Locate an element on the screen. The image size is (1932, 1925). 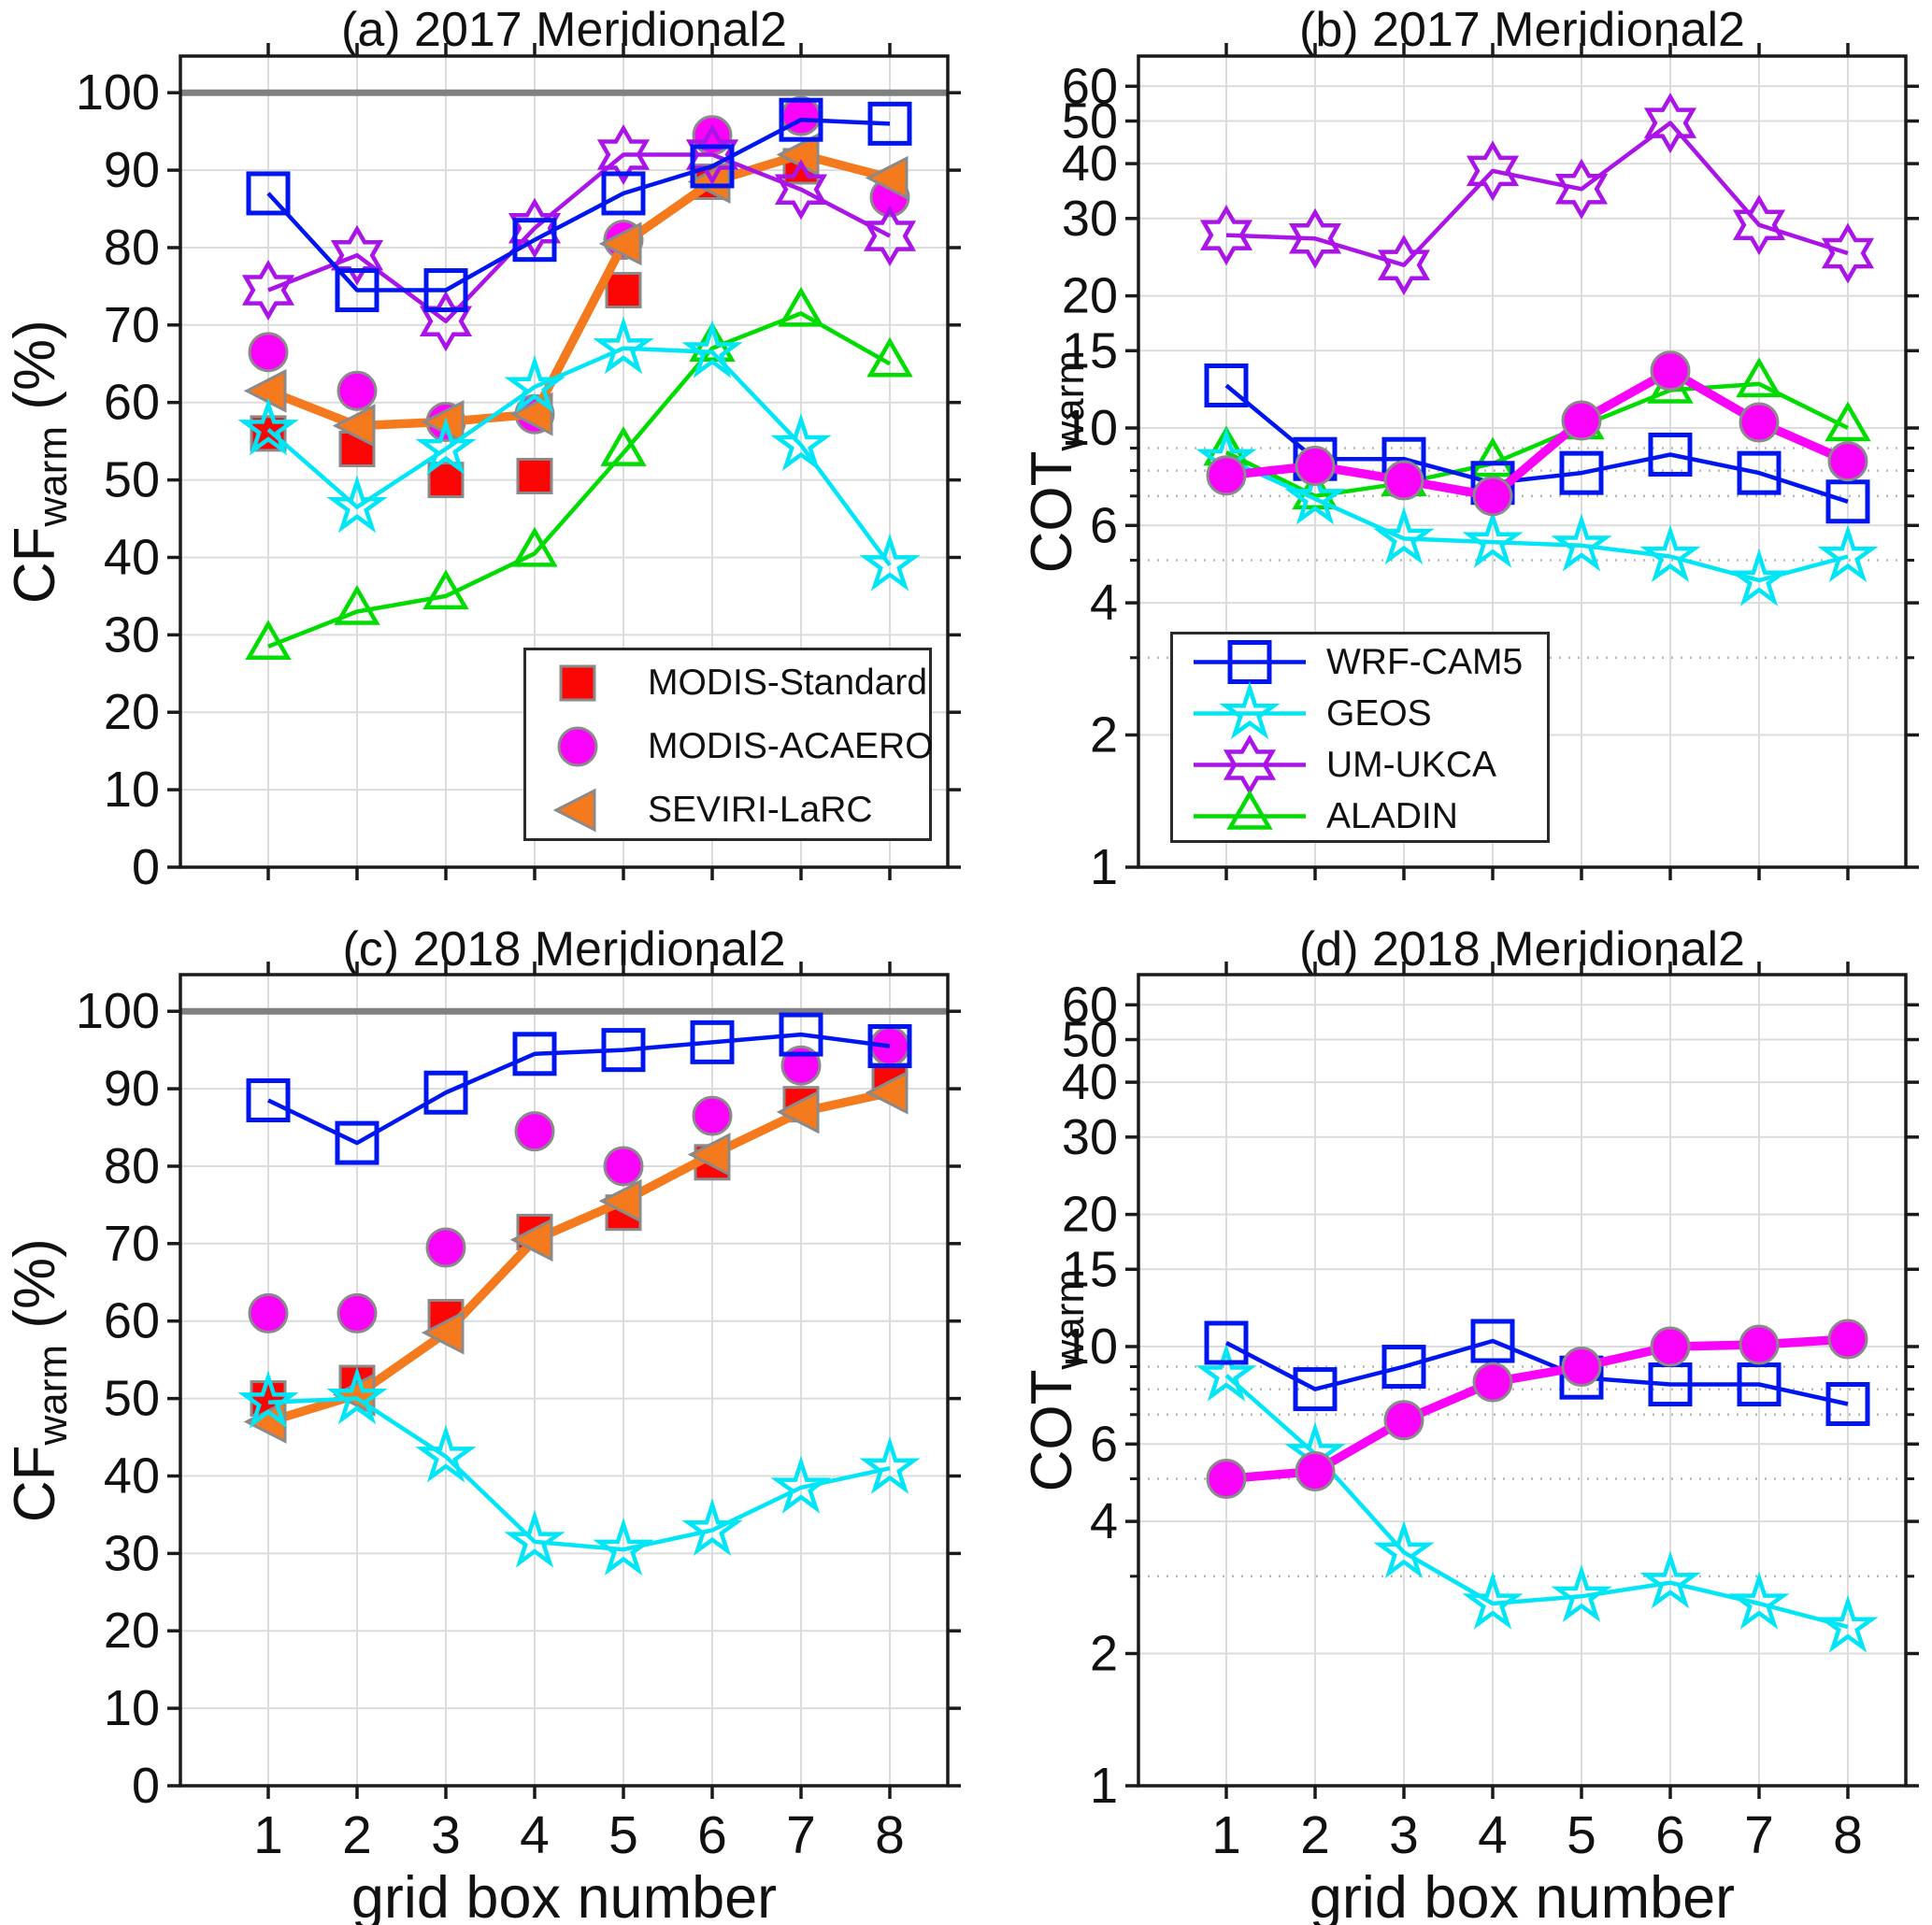
legend-label: GEOS is located at coordinates (1379, 713).